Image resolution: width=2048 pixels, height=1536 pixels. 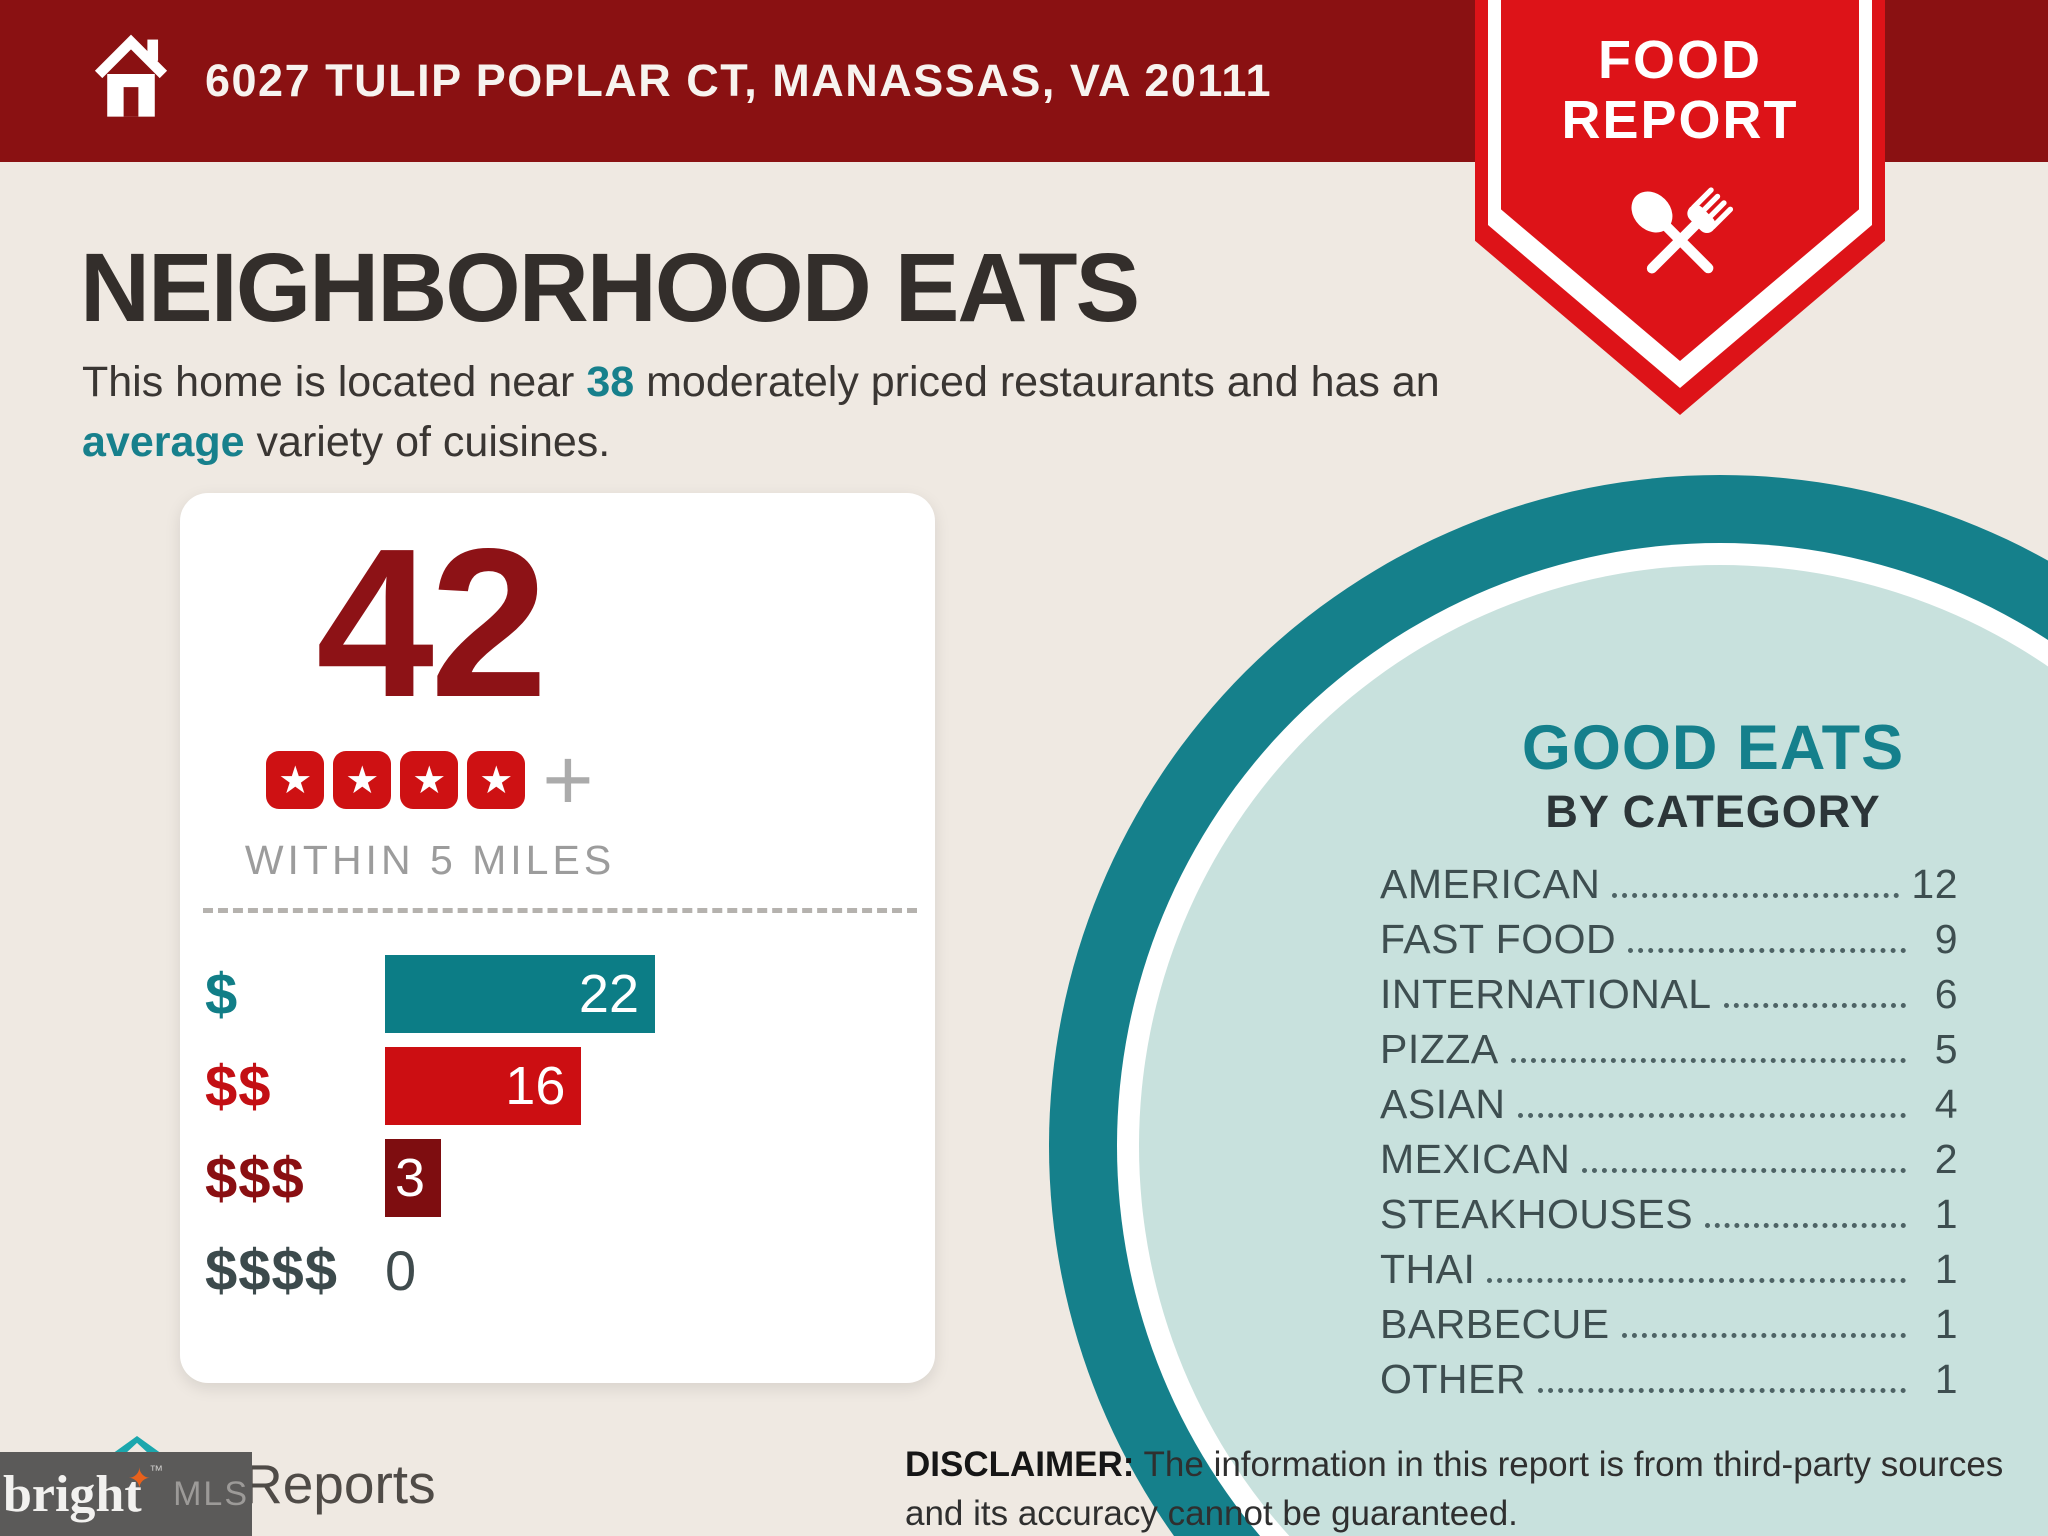 I want to click on category-value: 6, so click(x=1946, y=994).